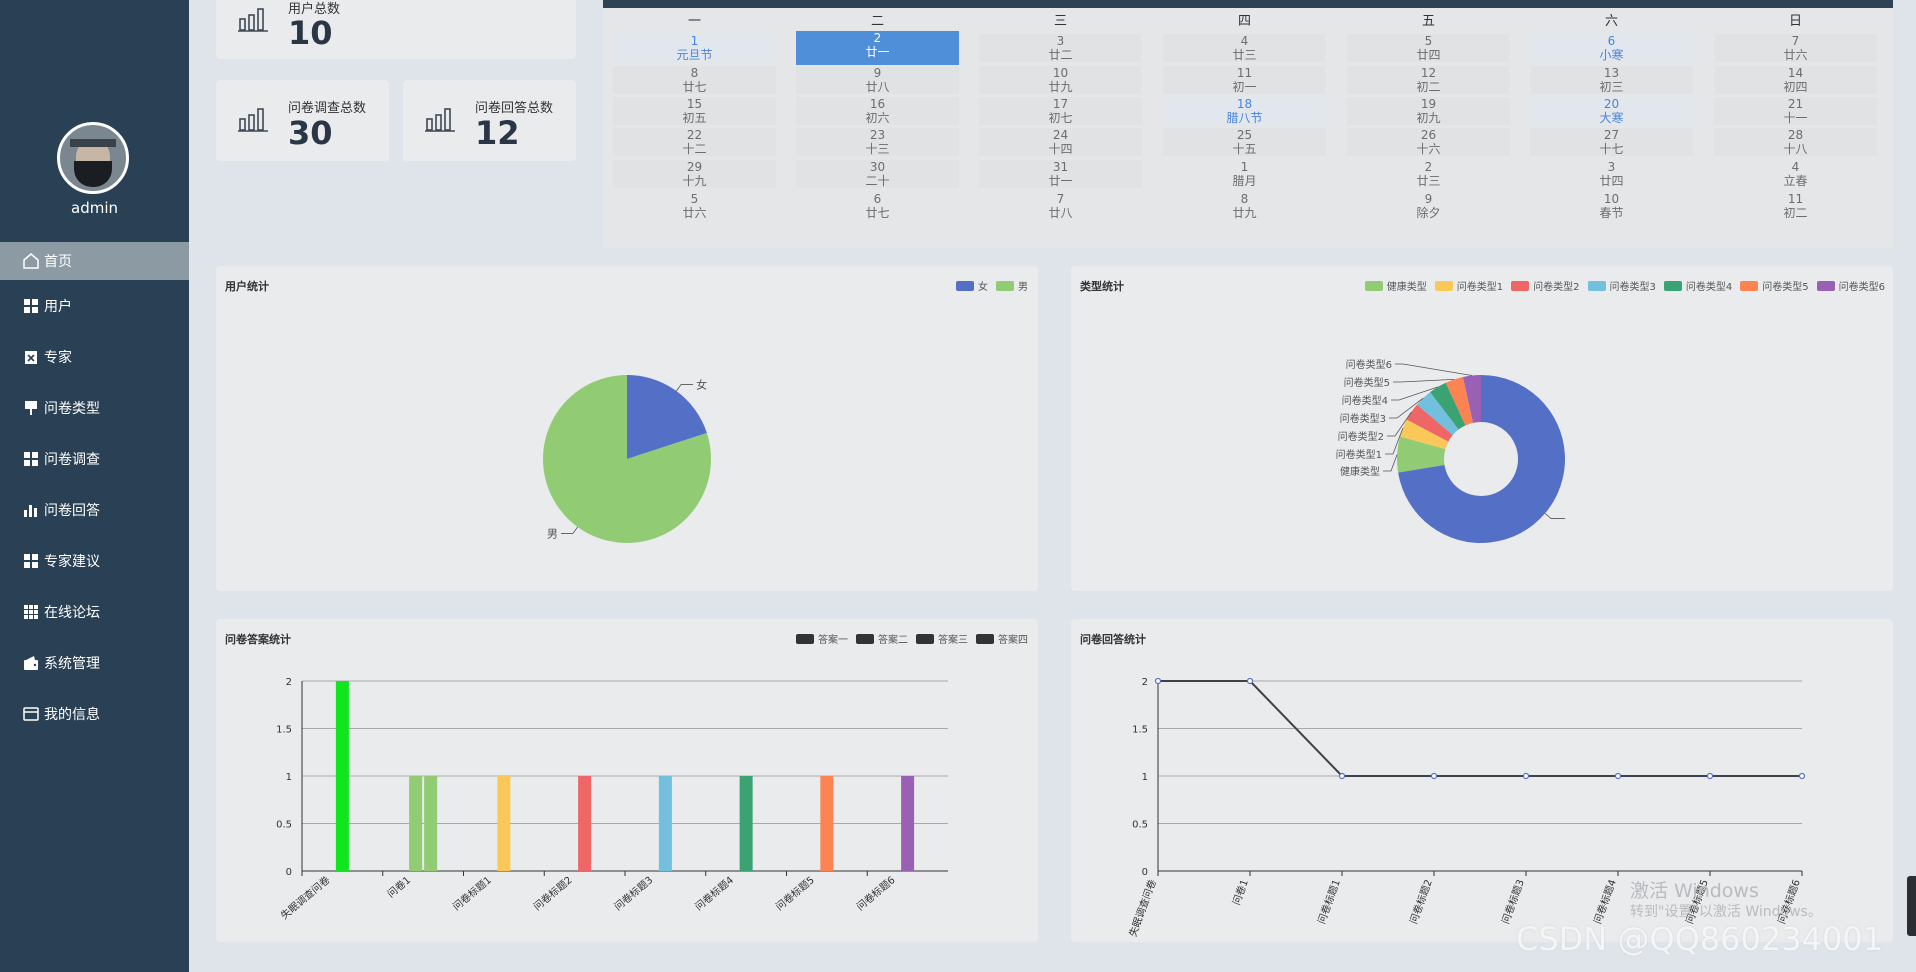 Image resolution: width=1916 pixels, height=972 pixels. What do you see at coordinates (1526, 776) in the screenshot?
I see `data-point` at bounding box center [1526, 776].